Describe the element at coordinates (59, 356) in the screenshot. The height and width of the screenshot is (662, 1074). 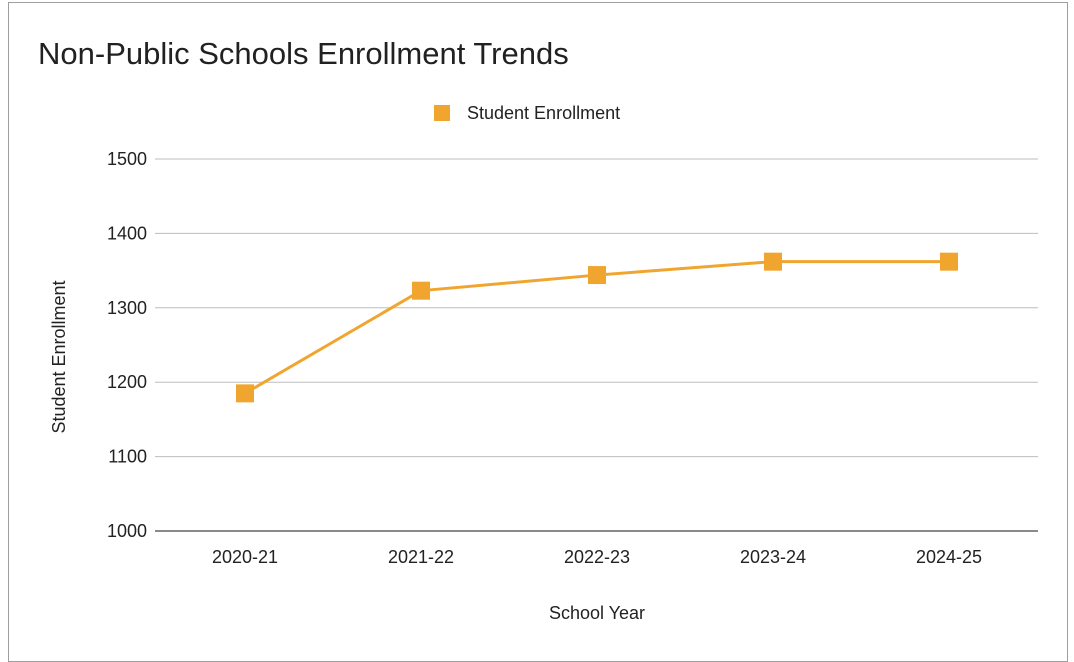
I see `y-axis-title: Student Enrollment` at that location.